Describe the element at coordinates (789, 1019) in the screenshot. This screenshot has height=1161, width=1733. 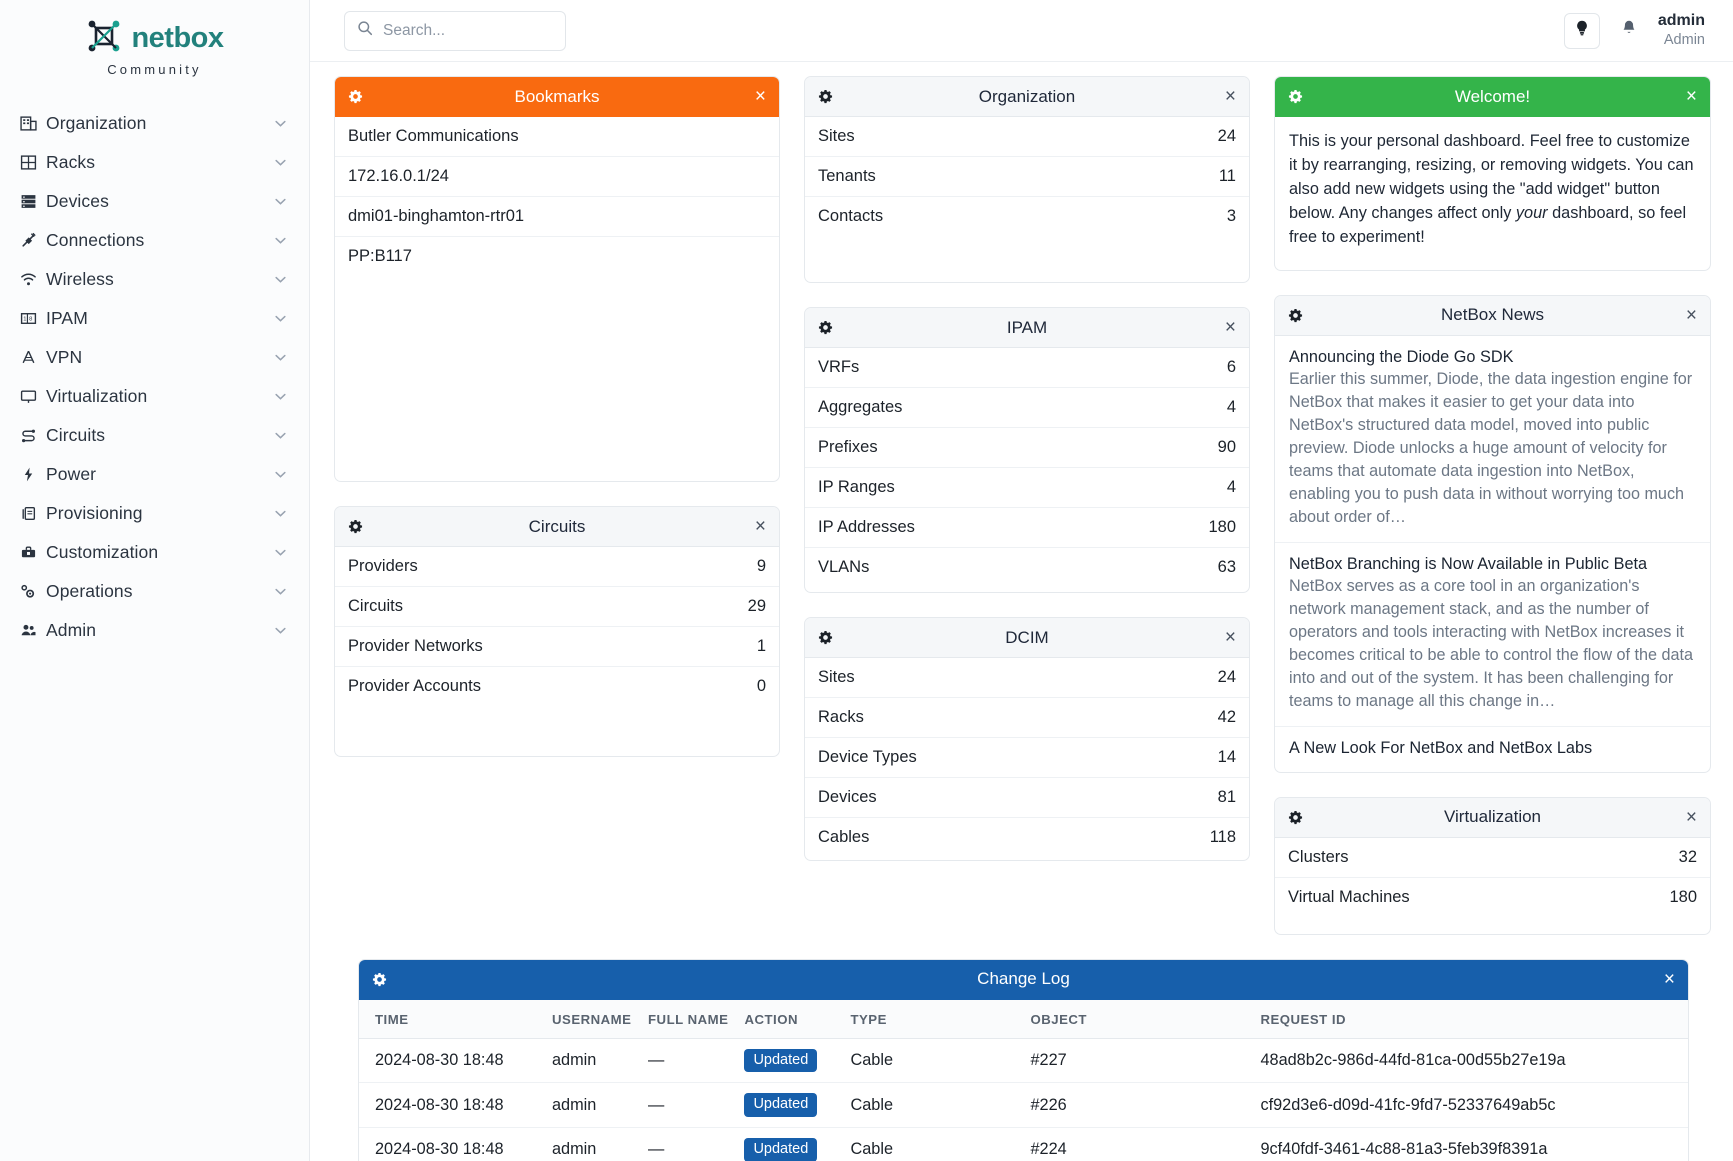
I see `column-header-action: ACTION` at that location.